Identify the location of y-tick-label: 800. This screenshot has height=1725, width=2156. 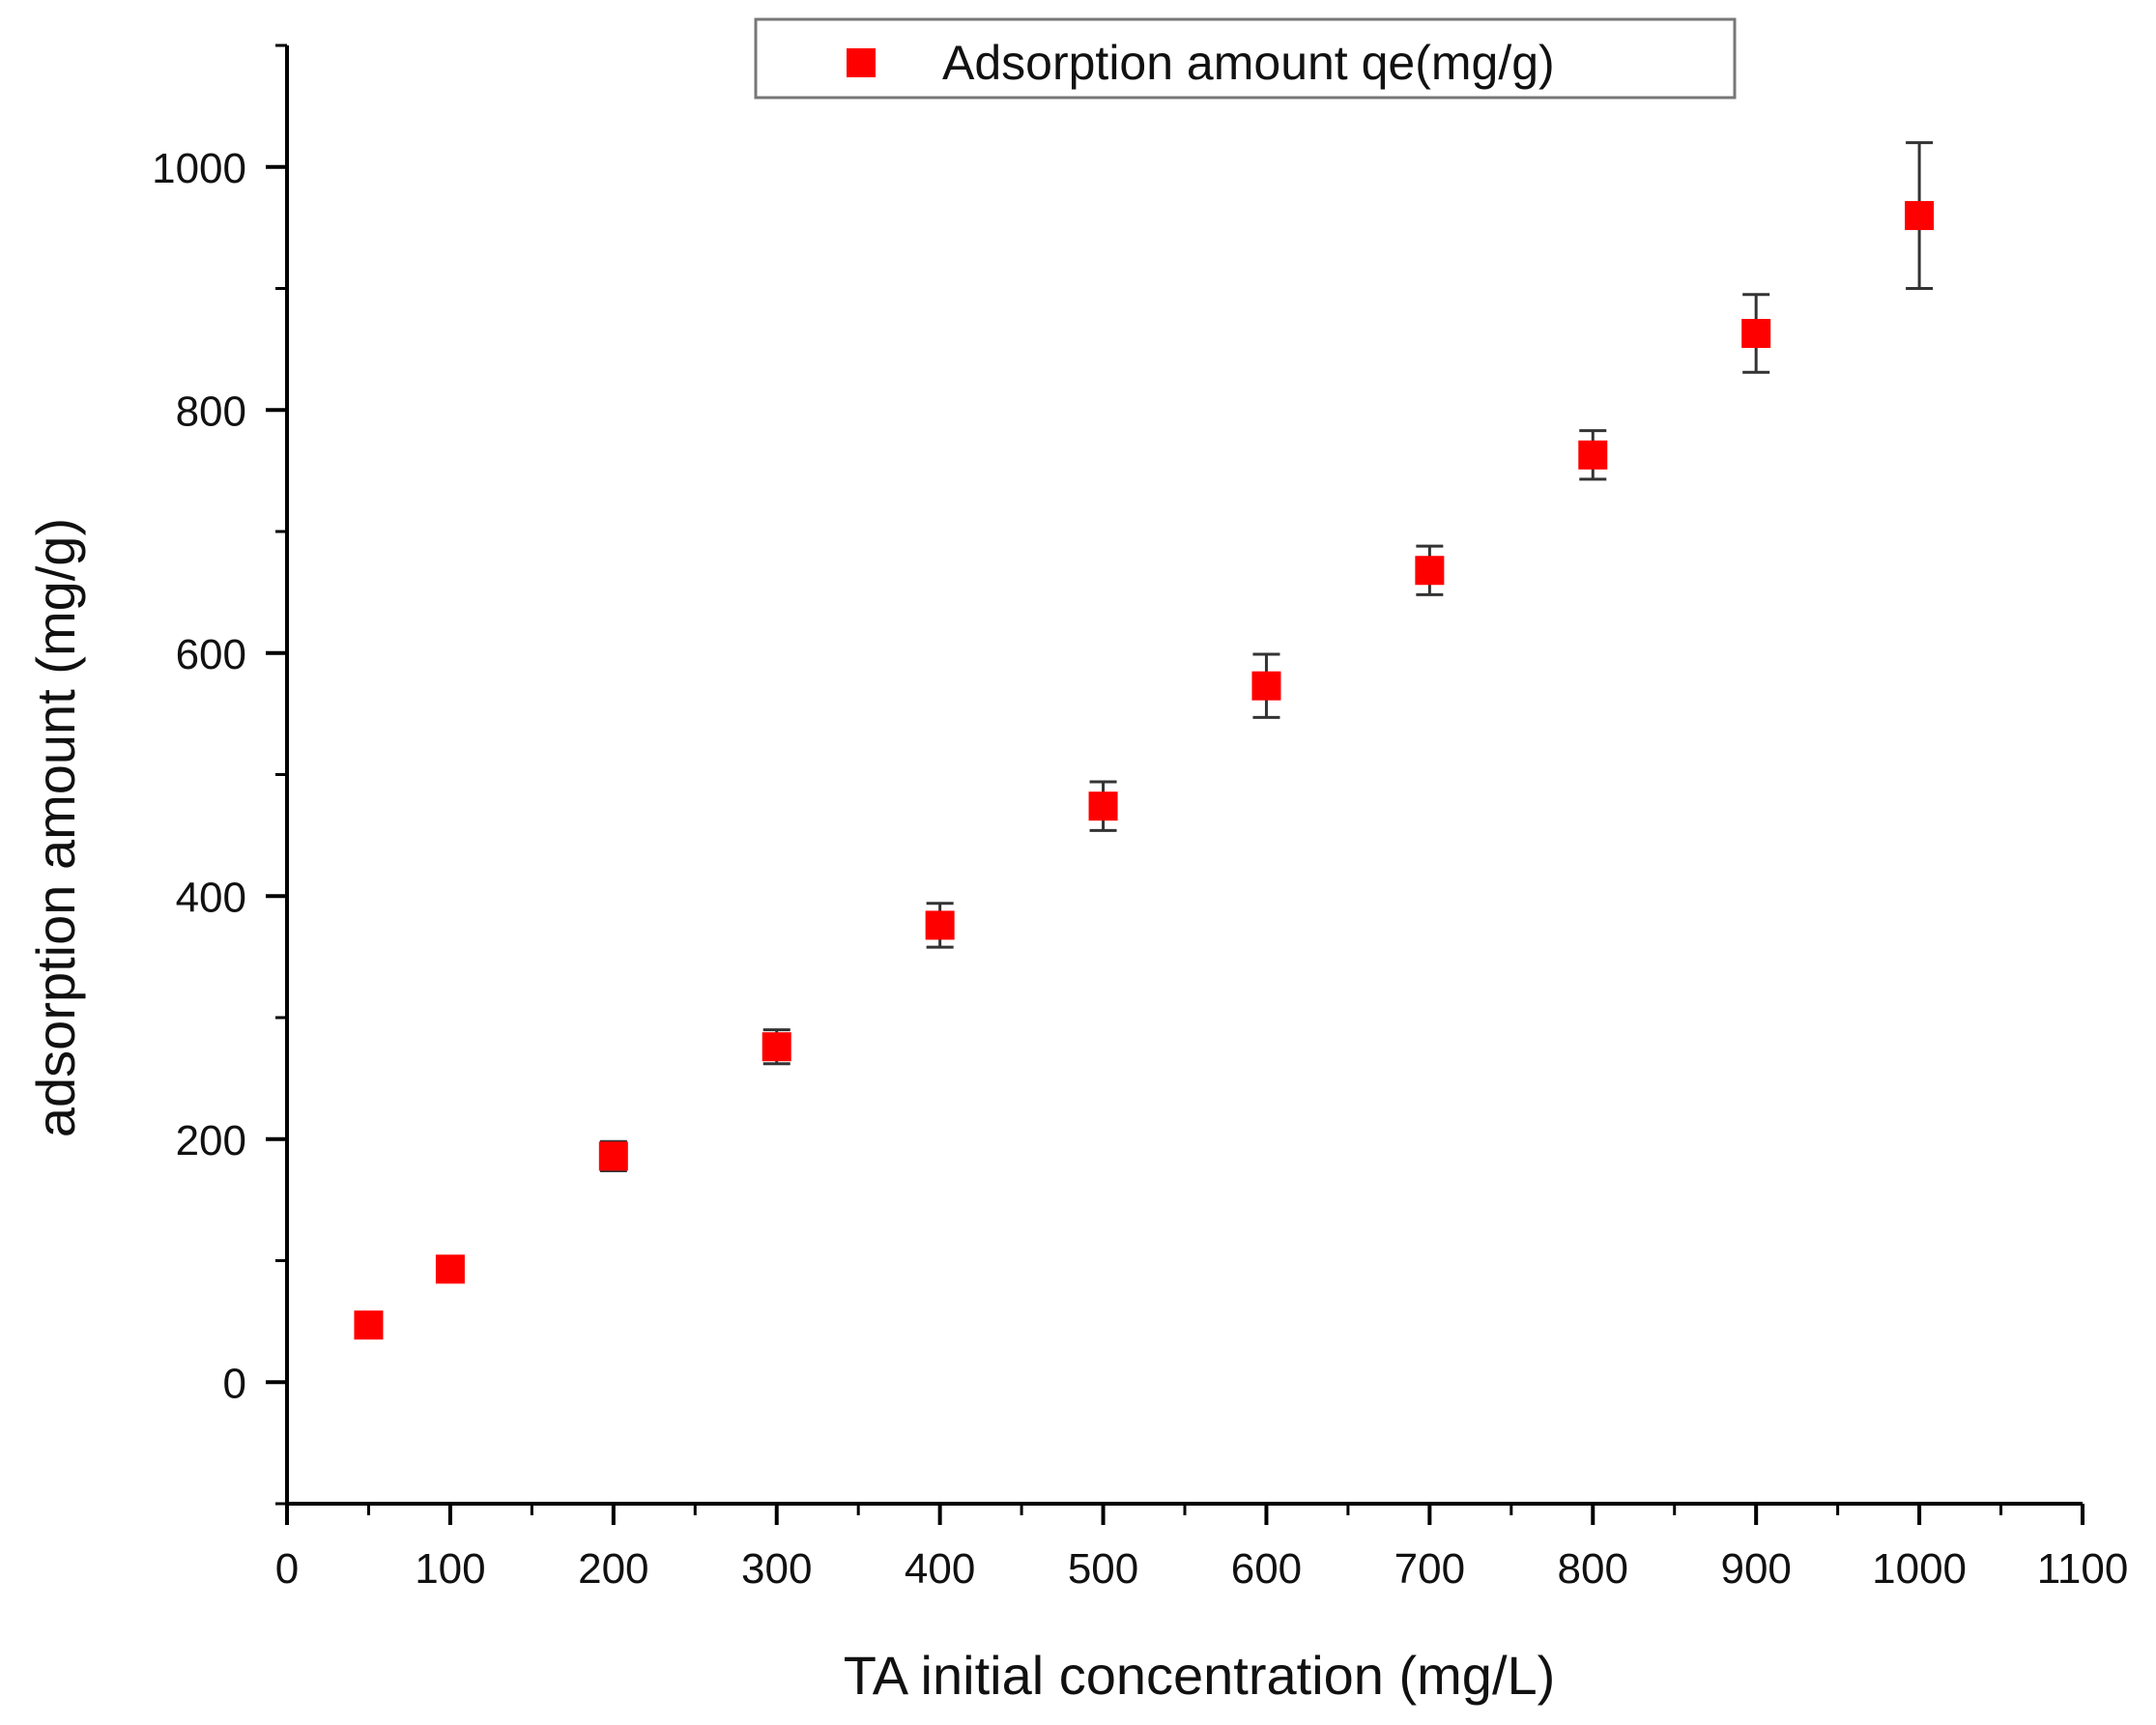
(211, 411).